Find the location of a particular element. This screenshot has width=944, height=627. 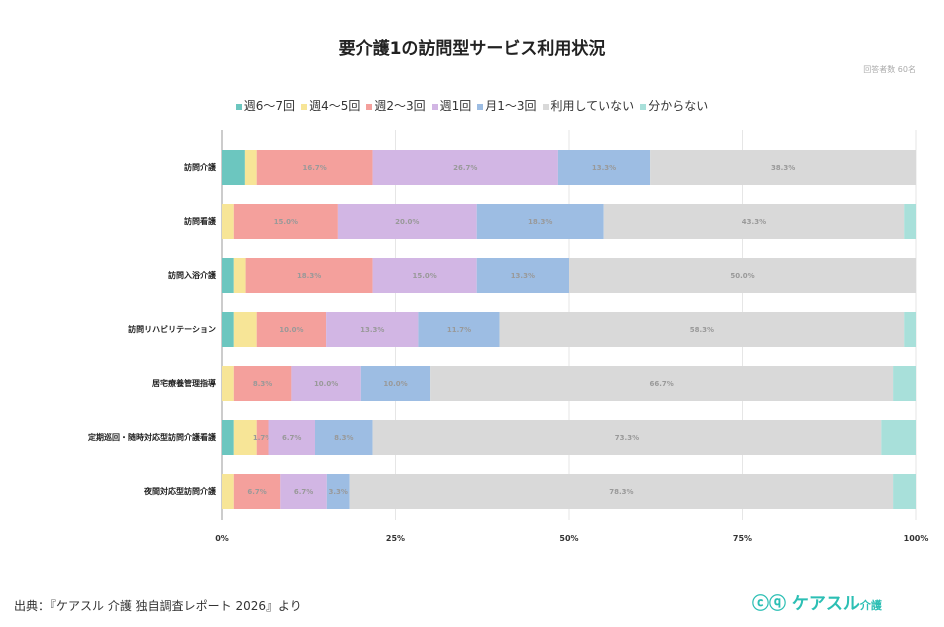

data-label: 3.3% is located at coordinates (338, 492).